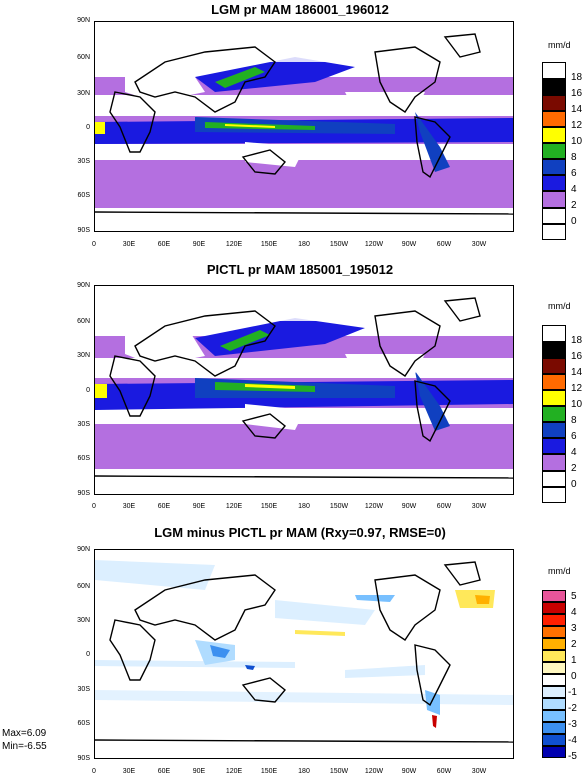 The height and width of the screenshot is (782, 586). I want to click on max-value-text: Max=6.09, so click(24, 733).